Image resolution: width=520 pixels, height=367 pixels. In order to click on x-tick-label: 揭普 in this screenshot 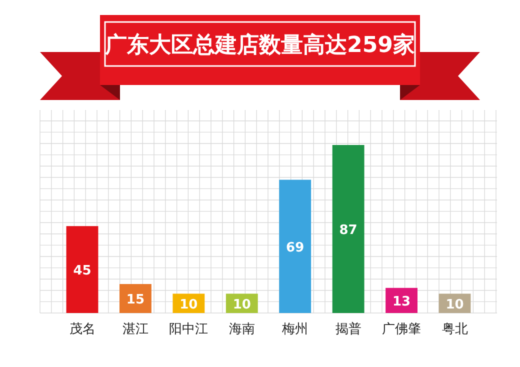, I will do `click(348, 329)`.